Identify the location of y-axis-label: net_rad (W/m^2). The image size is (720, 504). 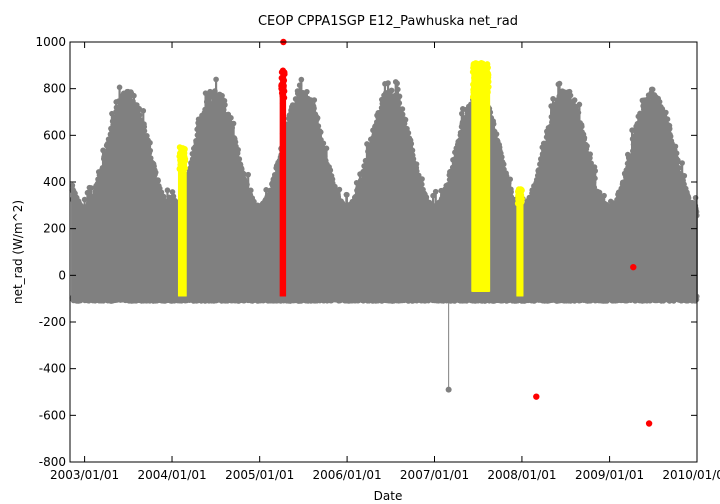
(18, 252).